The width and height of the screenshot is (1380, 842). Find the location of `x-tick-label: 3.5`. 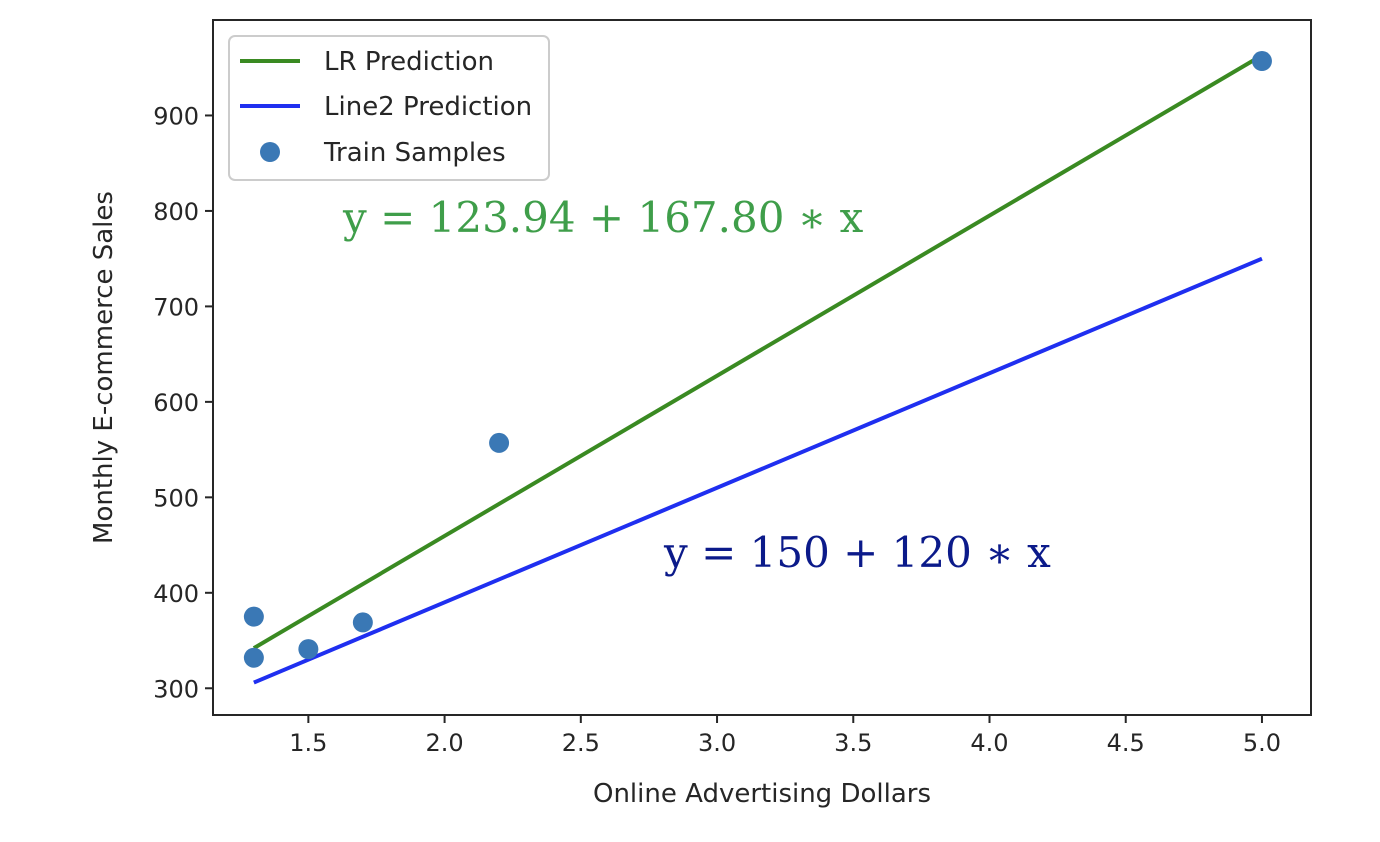

x-tick-label: 3.5 is located at coordinates (853, 743).